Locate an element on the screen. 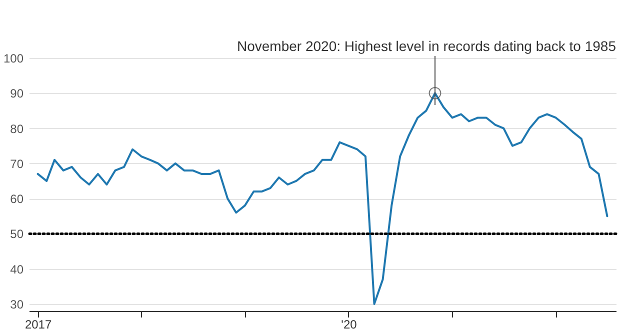 The image size is (624, 334). annotation: November 2020: Highest level in records dating back to 1985 is located at coordinates (426, 46).